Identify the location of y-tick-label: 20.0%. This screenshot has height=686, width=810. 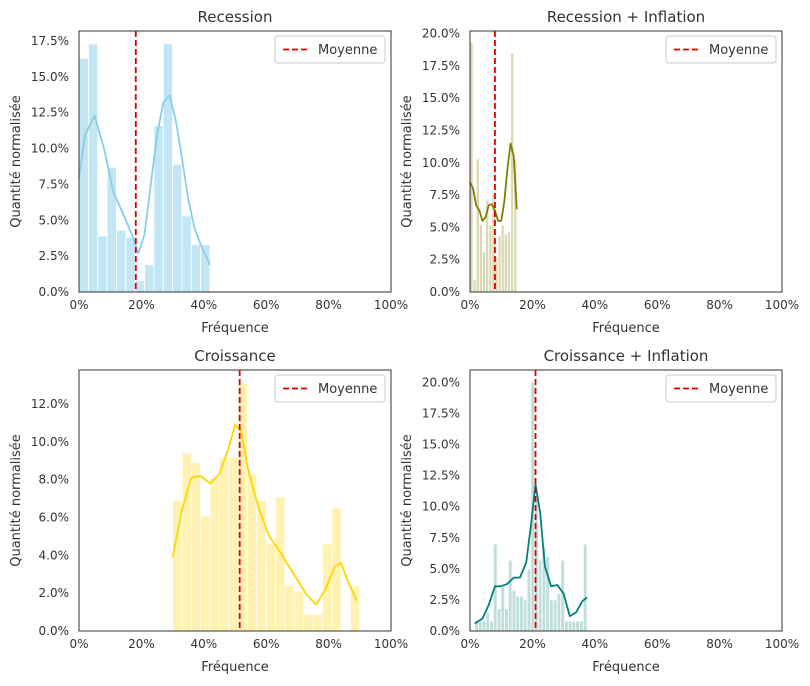
(441, 382).